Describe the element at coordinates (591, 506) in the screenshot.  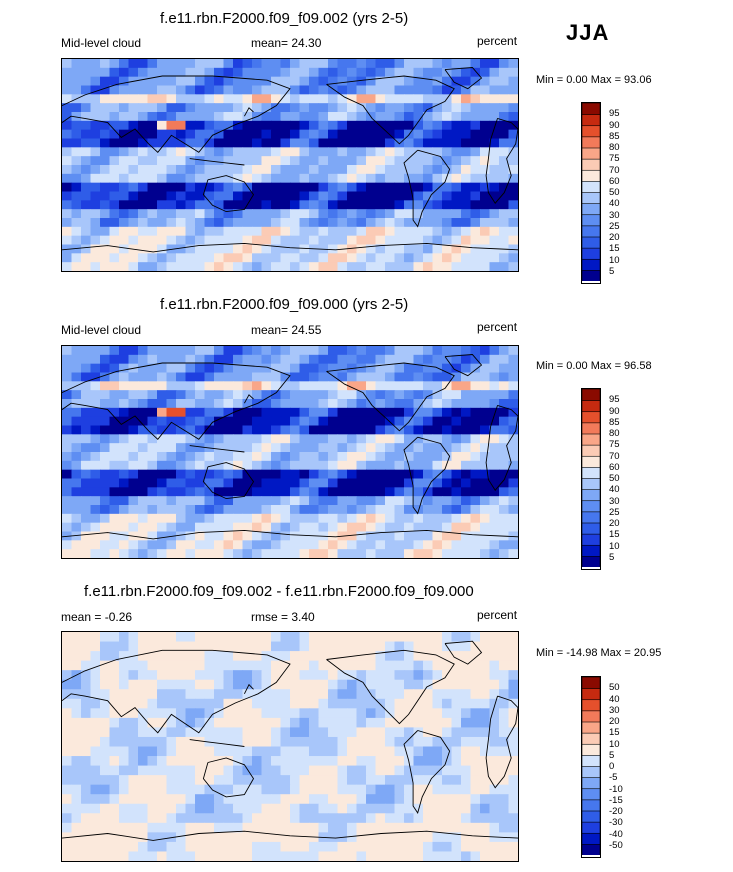
I see `colorbar-swatch` at that location.